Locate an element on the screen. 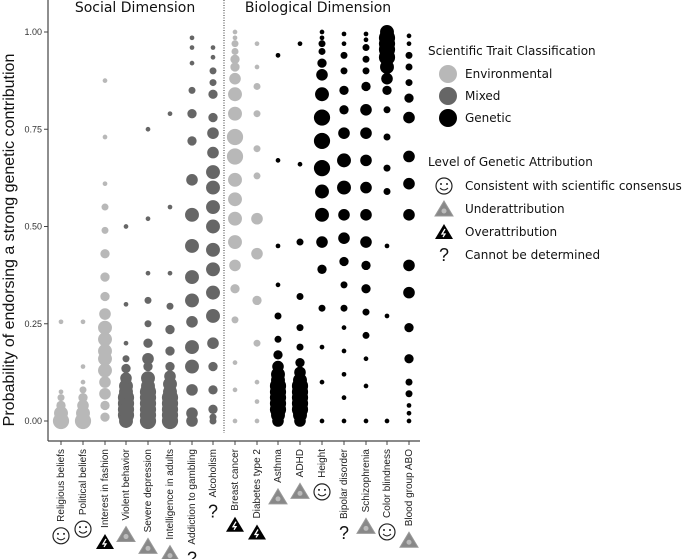 The height and width of the screenshot is (559, 685). smiley-mouth is located at coordinates (444, 189).